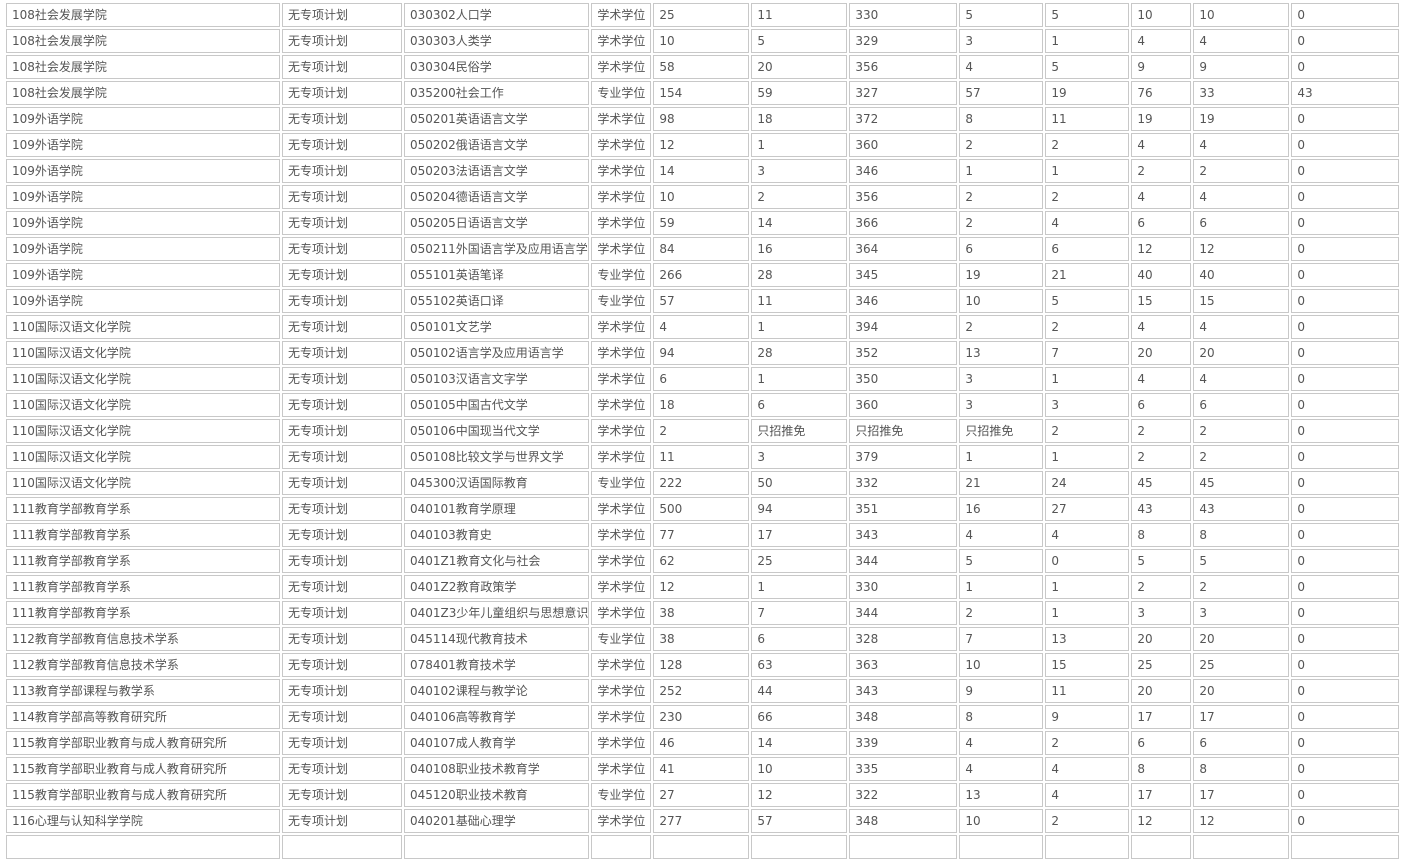 This screenshot has height=861, width=1408. What do you see at coordinates (497, 821) in the screenshot?
I see `cell-major: 040201基础心理学` at bounding box center [497, 821].